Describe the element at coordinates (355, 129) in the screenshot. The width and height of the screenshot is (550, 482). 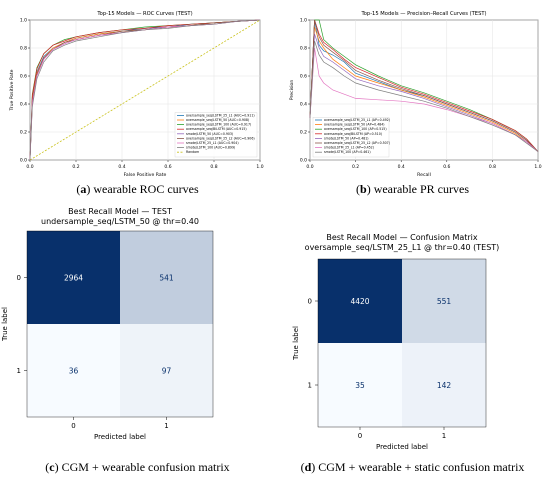
I see `legend-label: oversample_seq/LSTM_100 (AP=0.515)` at that location.